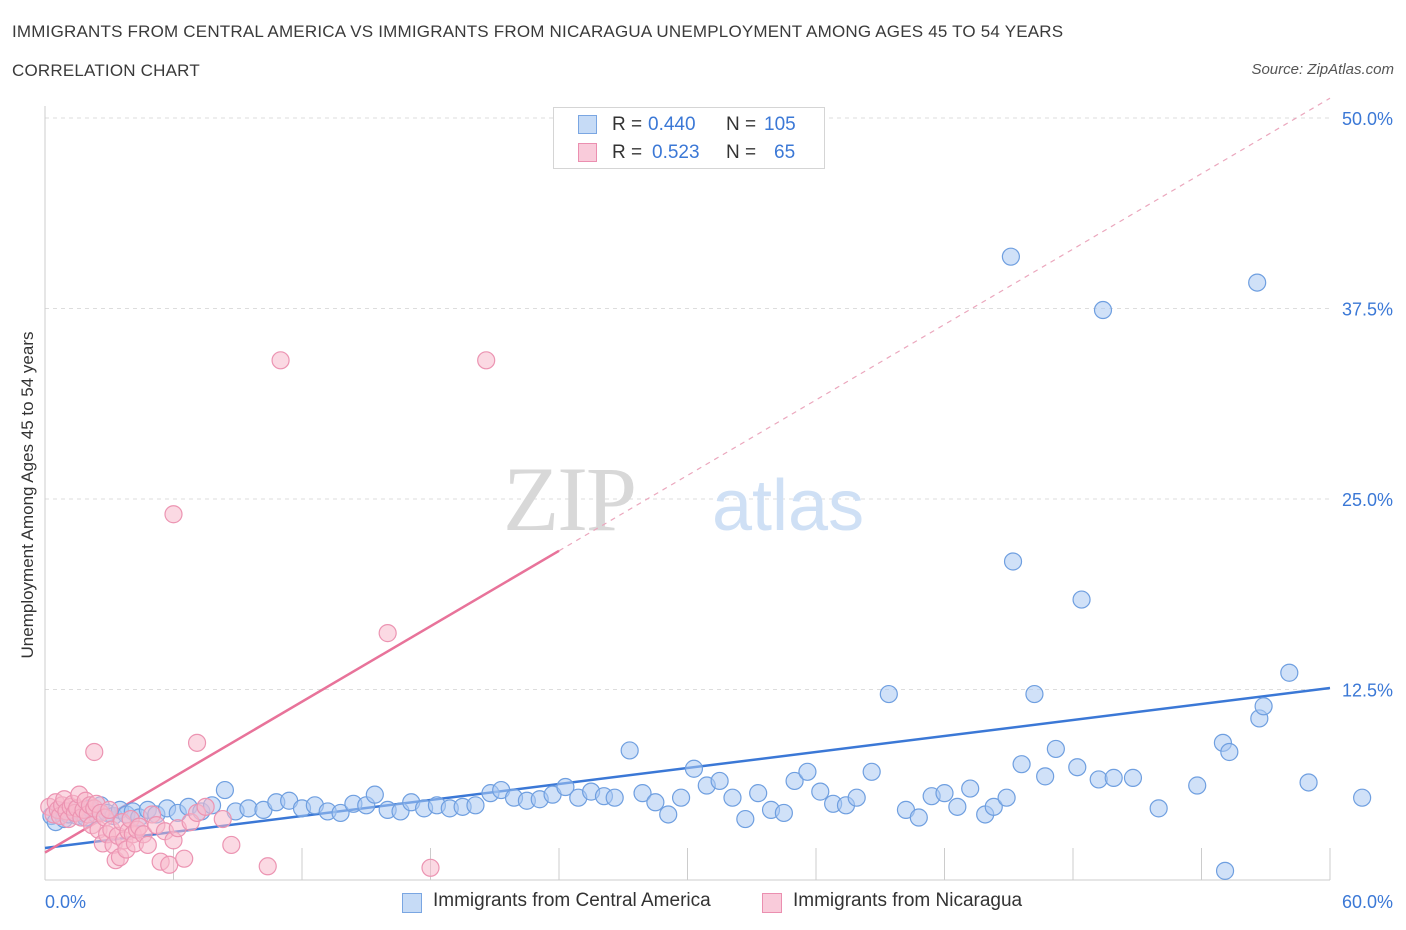 This screenshot has height=930, width=1406. What do you see at coordinates (908, 900) in the screenshot?
I see `legend-label: Immigrants from Nicaragua` at bounding box center [908, 900].